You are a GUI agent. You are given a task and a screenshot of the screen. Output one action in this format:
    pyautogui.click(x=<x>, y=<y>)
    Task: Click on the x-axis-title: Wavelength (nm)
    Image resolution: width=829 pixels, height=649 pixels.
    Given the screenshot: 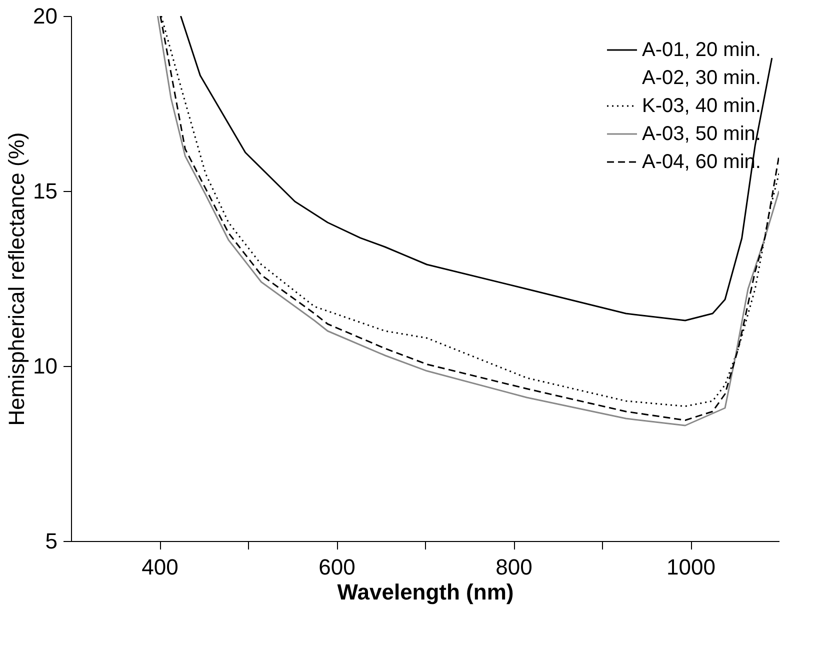 What is the action you would take?
    pyautogui.click(x=425, y=592)
    